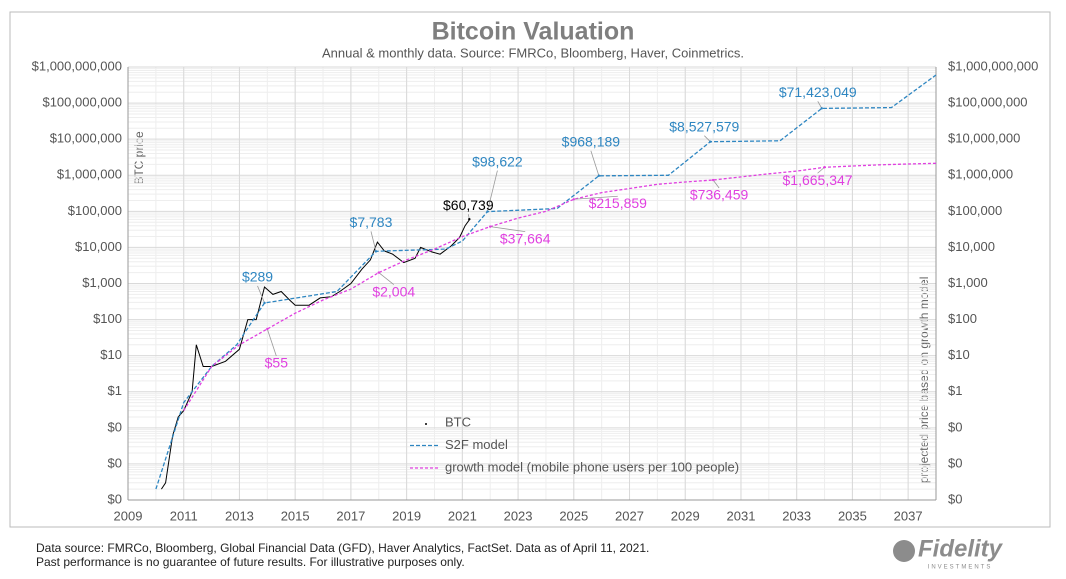 This screenshot has width=1066, height=579. What do you see at coordinates (719, 195) in the screenshot?
I see `annotation-label: $736,459` at bounding box center [719, 195].